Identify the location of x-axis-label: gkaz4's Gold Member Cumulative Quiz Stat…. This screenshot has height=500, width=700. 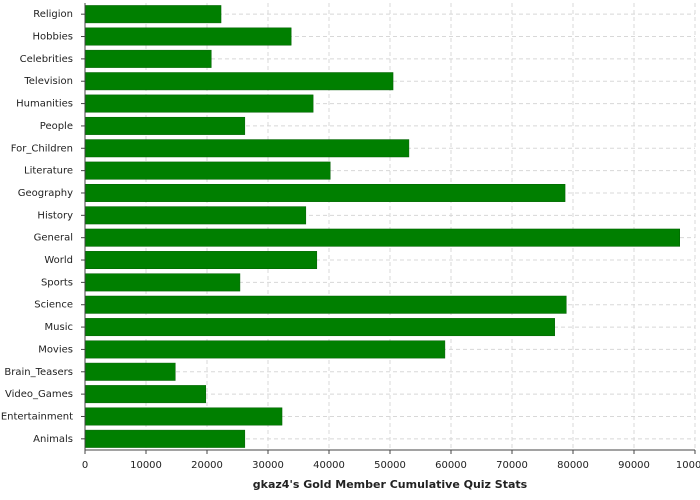
(390, 484).